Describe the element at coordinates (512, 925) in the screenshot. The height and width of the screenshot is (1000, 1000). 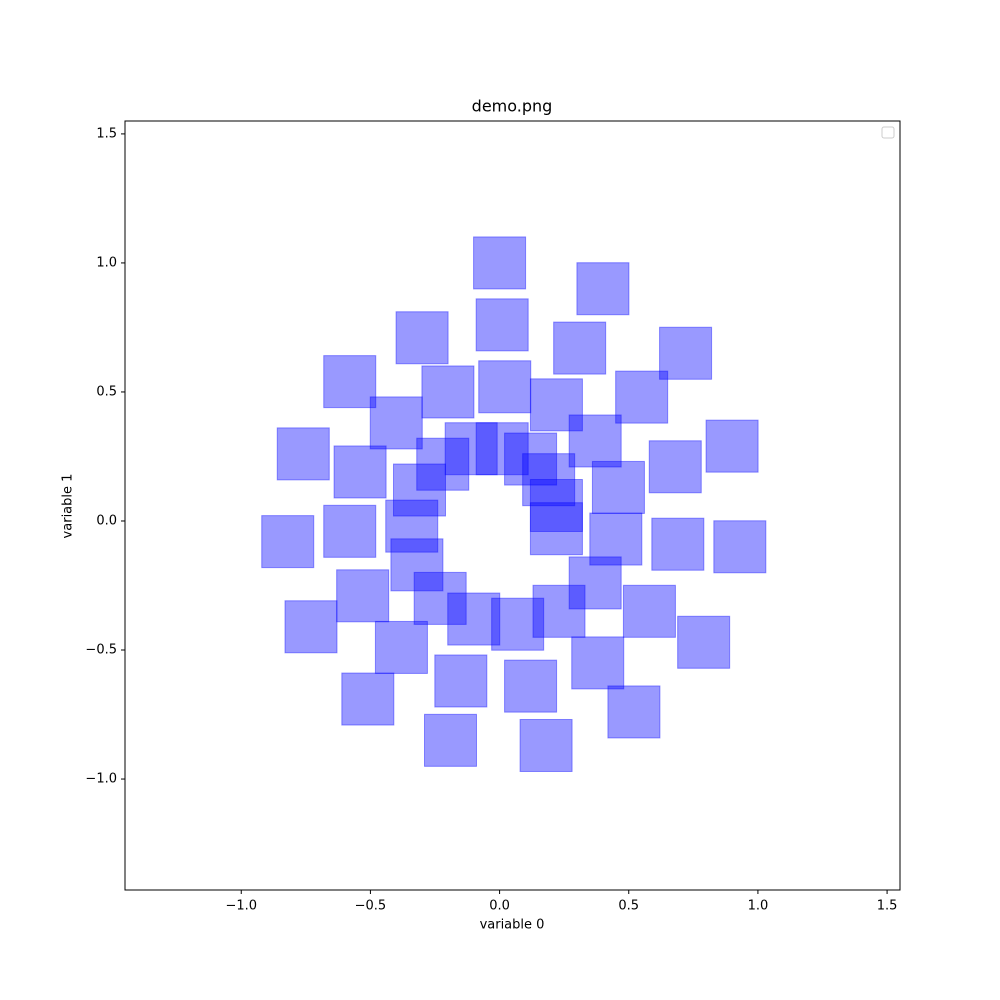
I see `x-axis-label: variable 0` at that location.